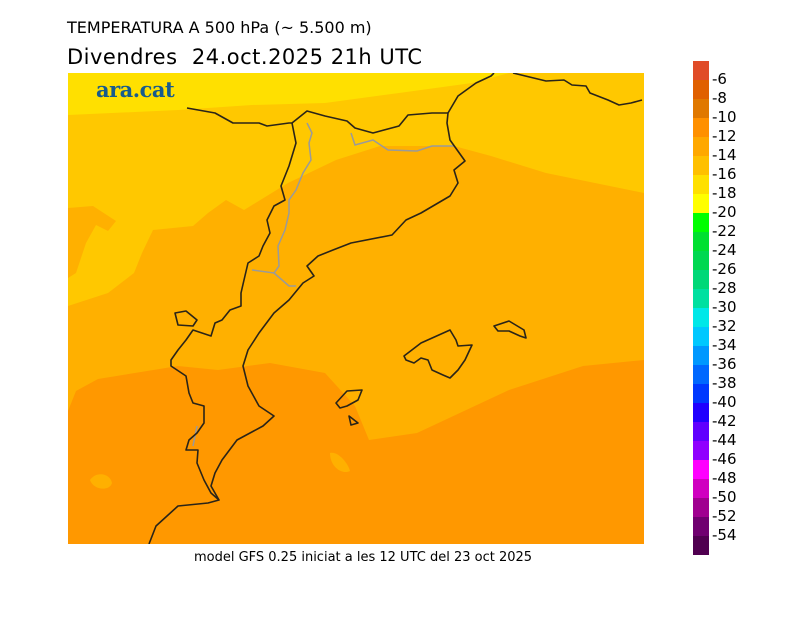  I want to click on colorbar-tick-label: -42, so click(724, 421).